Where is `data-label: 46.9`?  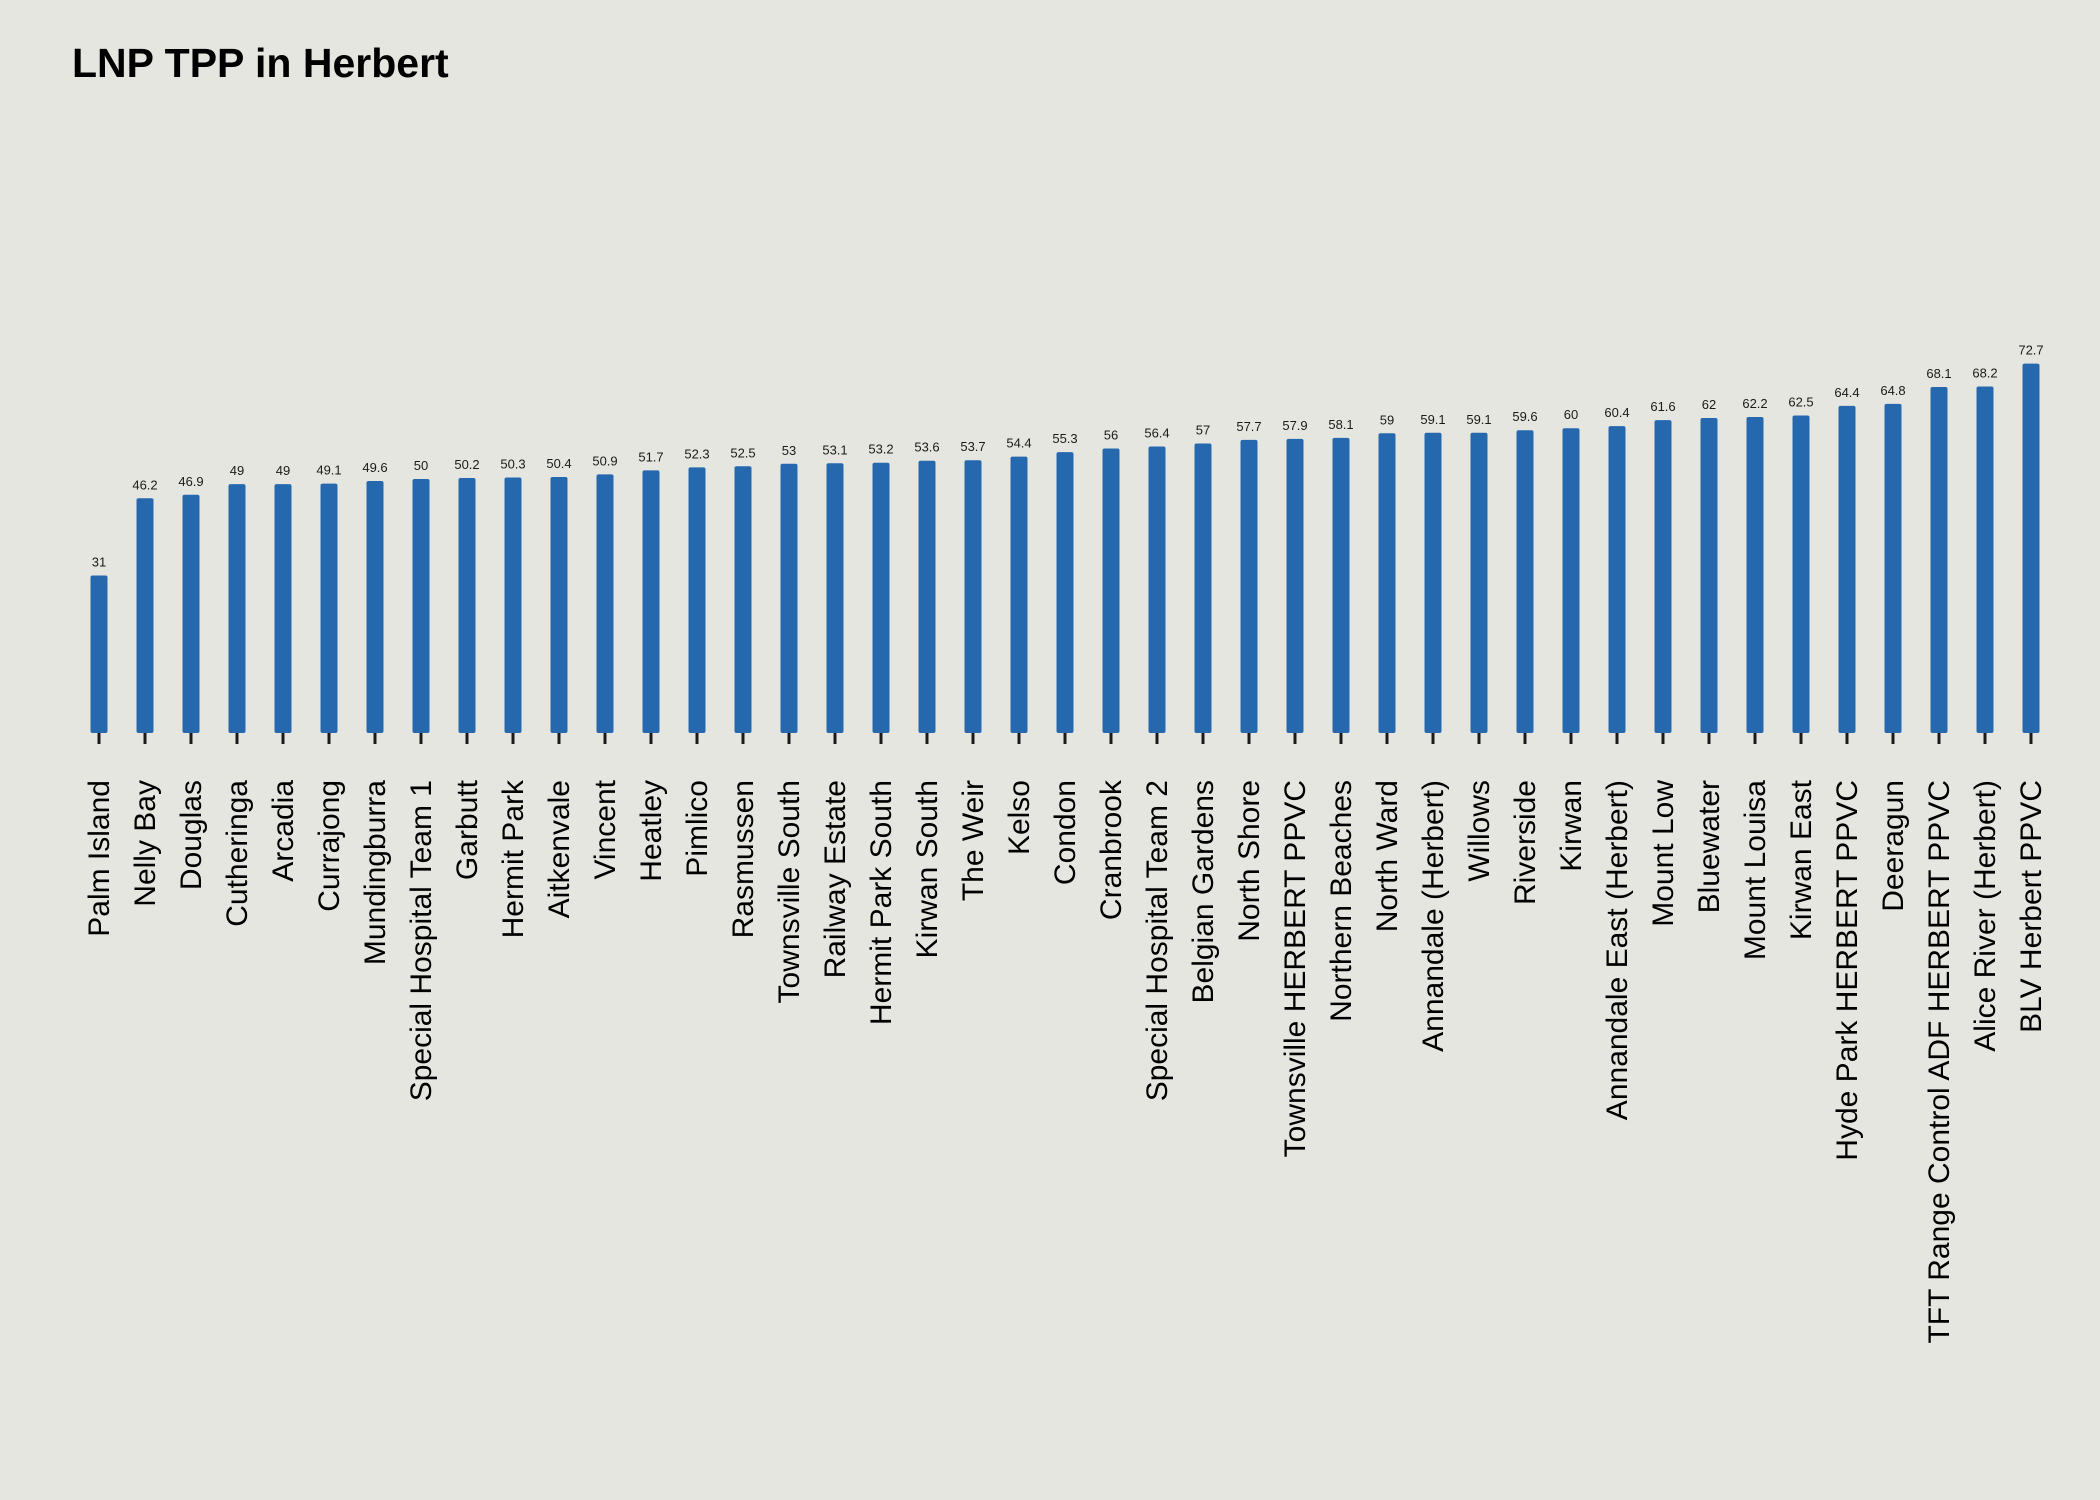
data-label: 46.9 is located at coordinates (190, 481).